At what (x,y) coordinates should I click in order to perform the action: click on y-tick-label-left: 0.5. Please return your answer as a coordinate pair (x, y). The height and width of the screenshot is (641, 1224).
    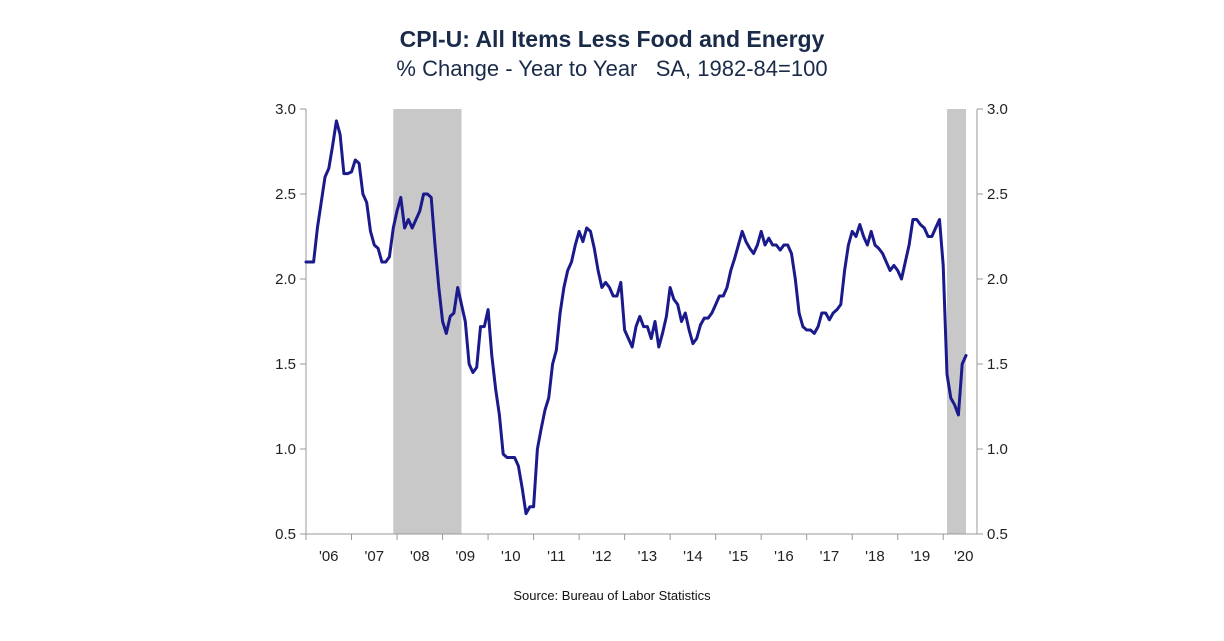
    Looking at the image, I should click on (285, 534).